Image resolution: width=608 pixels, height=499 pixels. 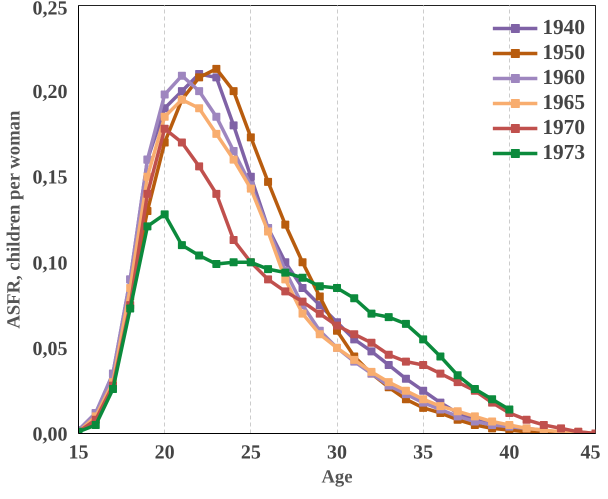 What do you see at coordinates (563, 152) in the screenshot?
I see `legend-label: 1973` at bounding box center [563, 152].